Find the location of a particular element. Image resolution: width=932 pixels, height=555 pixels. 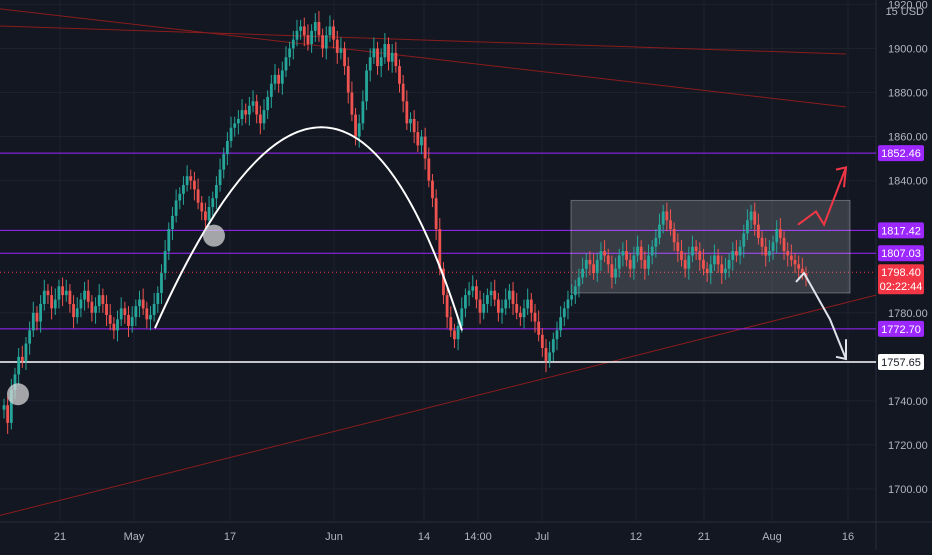

breakdown-down-arrow is located at coordinates (821, 315).